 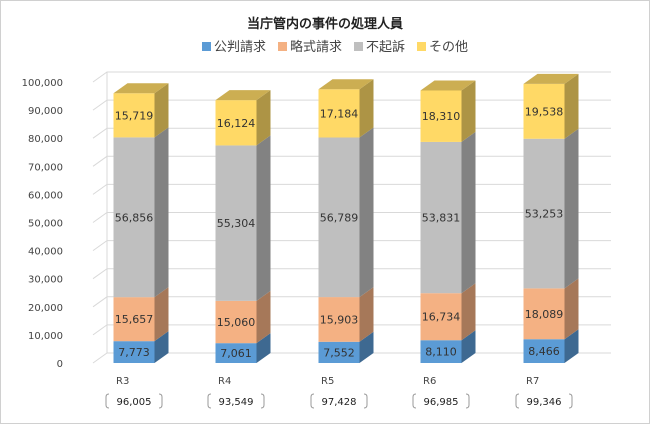 I want to click on data-label: 15,903, so click(x=339, y=319).